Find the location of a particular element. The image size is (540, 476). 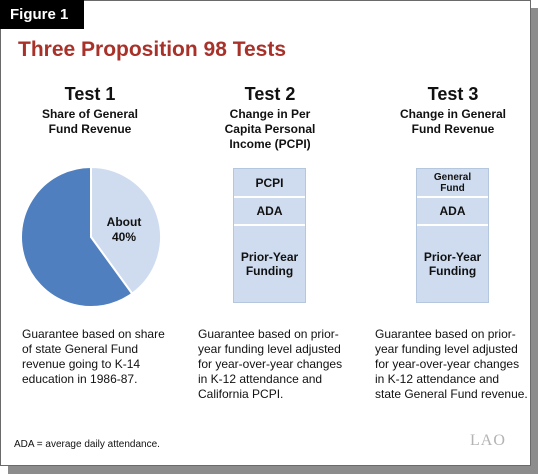

frame-shadow-right is located at coordinates (534, 241).